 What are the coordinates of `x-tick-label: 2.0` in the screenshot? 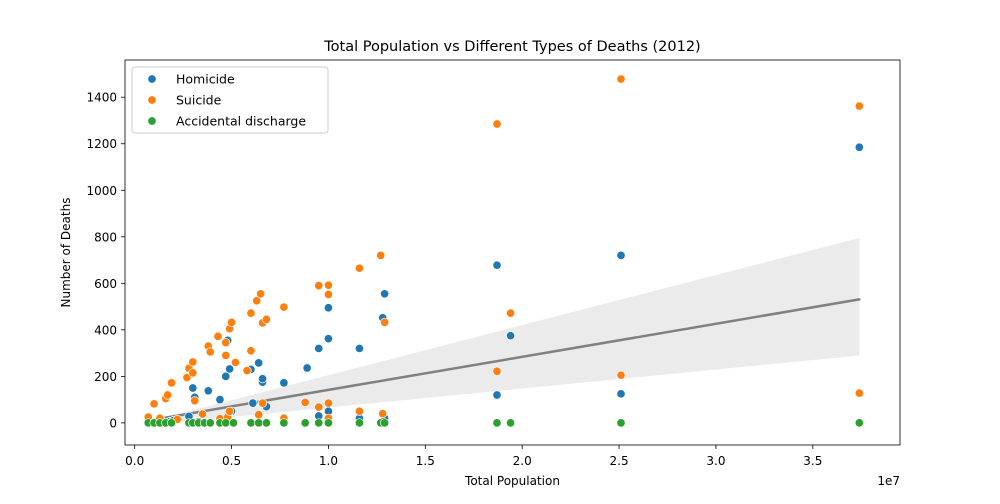 It's located at (522, 461).